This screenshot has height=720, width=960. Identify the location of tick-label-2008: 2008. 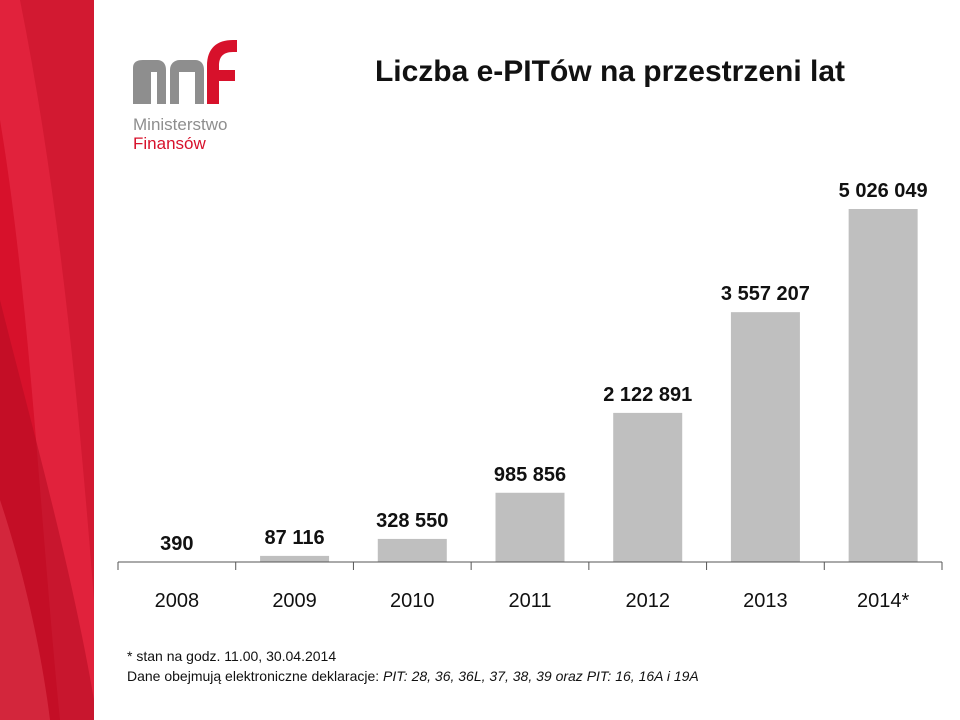
(177, 601).